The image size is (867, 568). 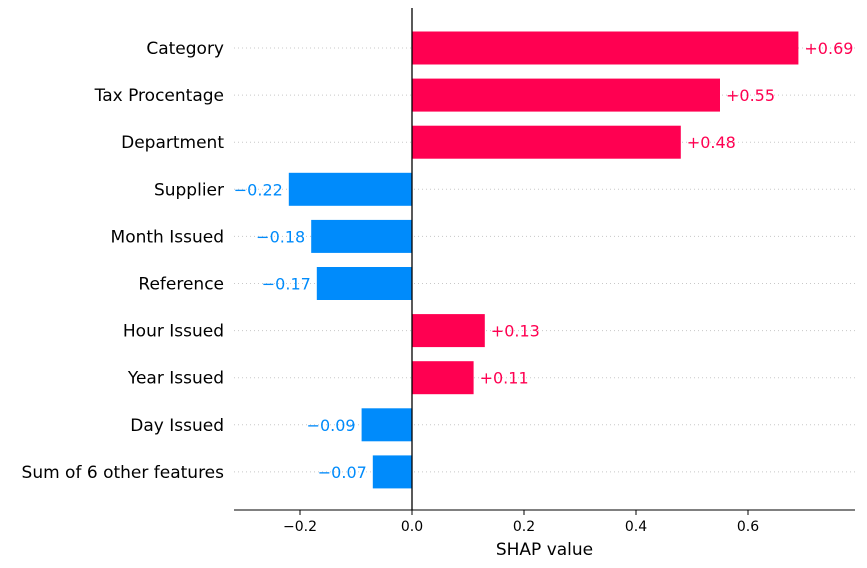 I want to click on category-label: Supplier, so click(x=189, y=190).